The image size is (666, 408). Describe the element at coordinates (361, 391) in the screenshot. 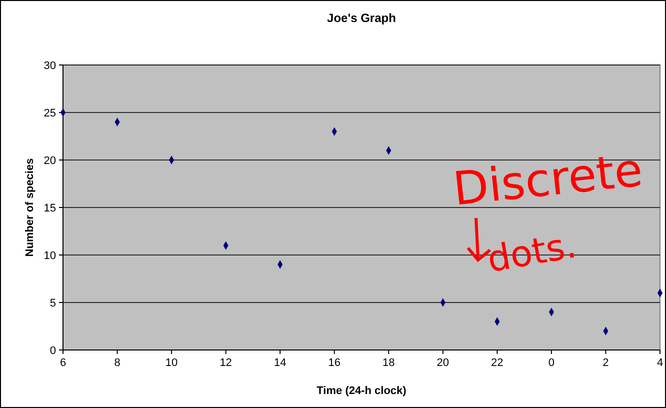

I see `x-axis-title: Time (24-h clock)` at that location.